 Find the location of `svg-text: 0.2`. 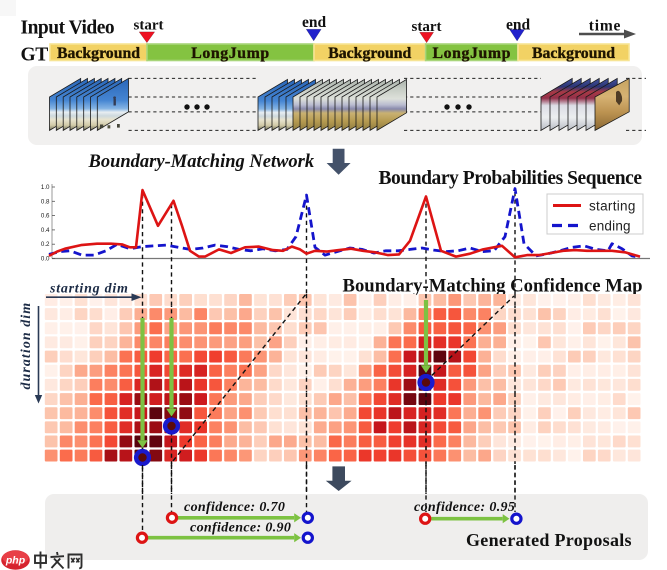

svg-text: 0.2 is located at coordinates (45, 244).